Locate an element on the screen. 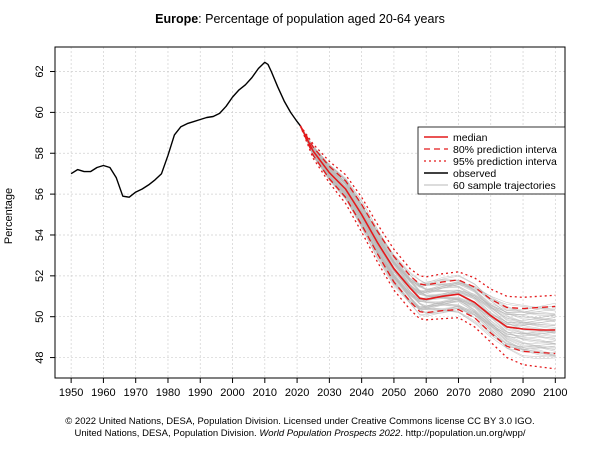  credit-line-2-italic: World Population Prospects 2022 is located at coordinates (330, 433).